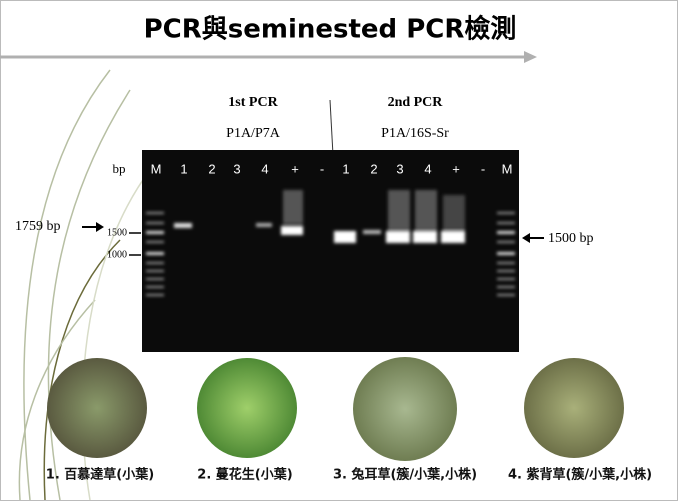  What do you see at coordinates (580, 475) in the screenshot?
I see `sample-caption: 4. 紫背草(簇/小葉,小株)` at bounding box center [580, 475].